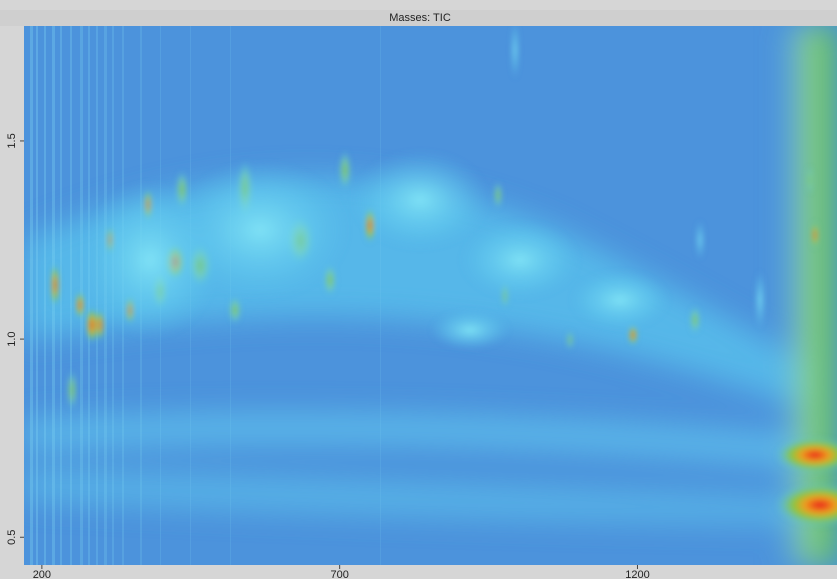  I want to click on x-tick-label: 200, so click(42, 574).